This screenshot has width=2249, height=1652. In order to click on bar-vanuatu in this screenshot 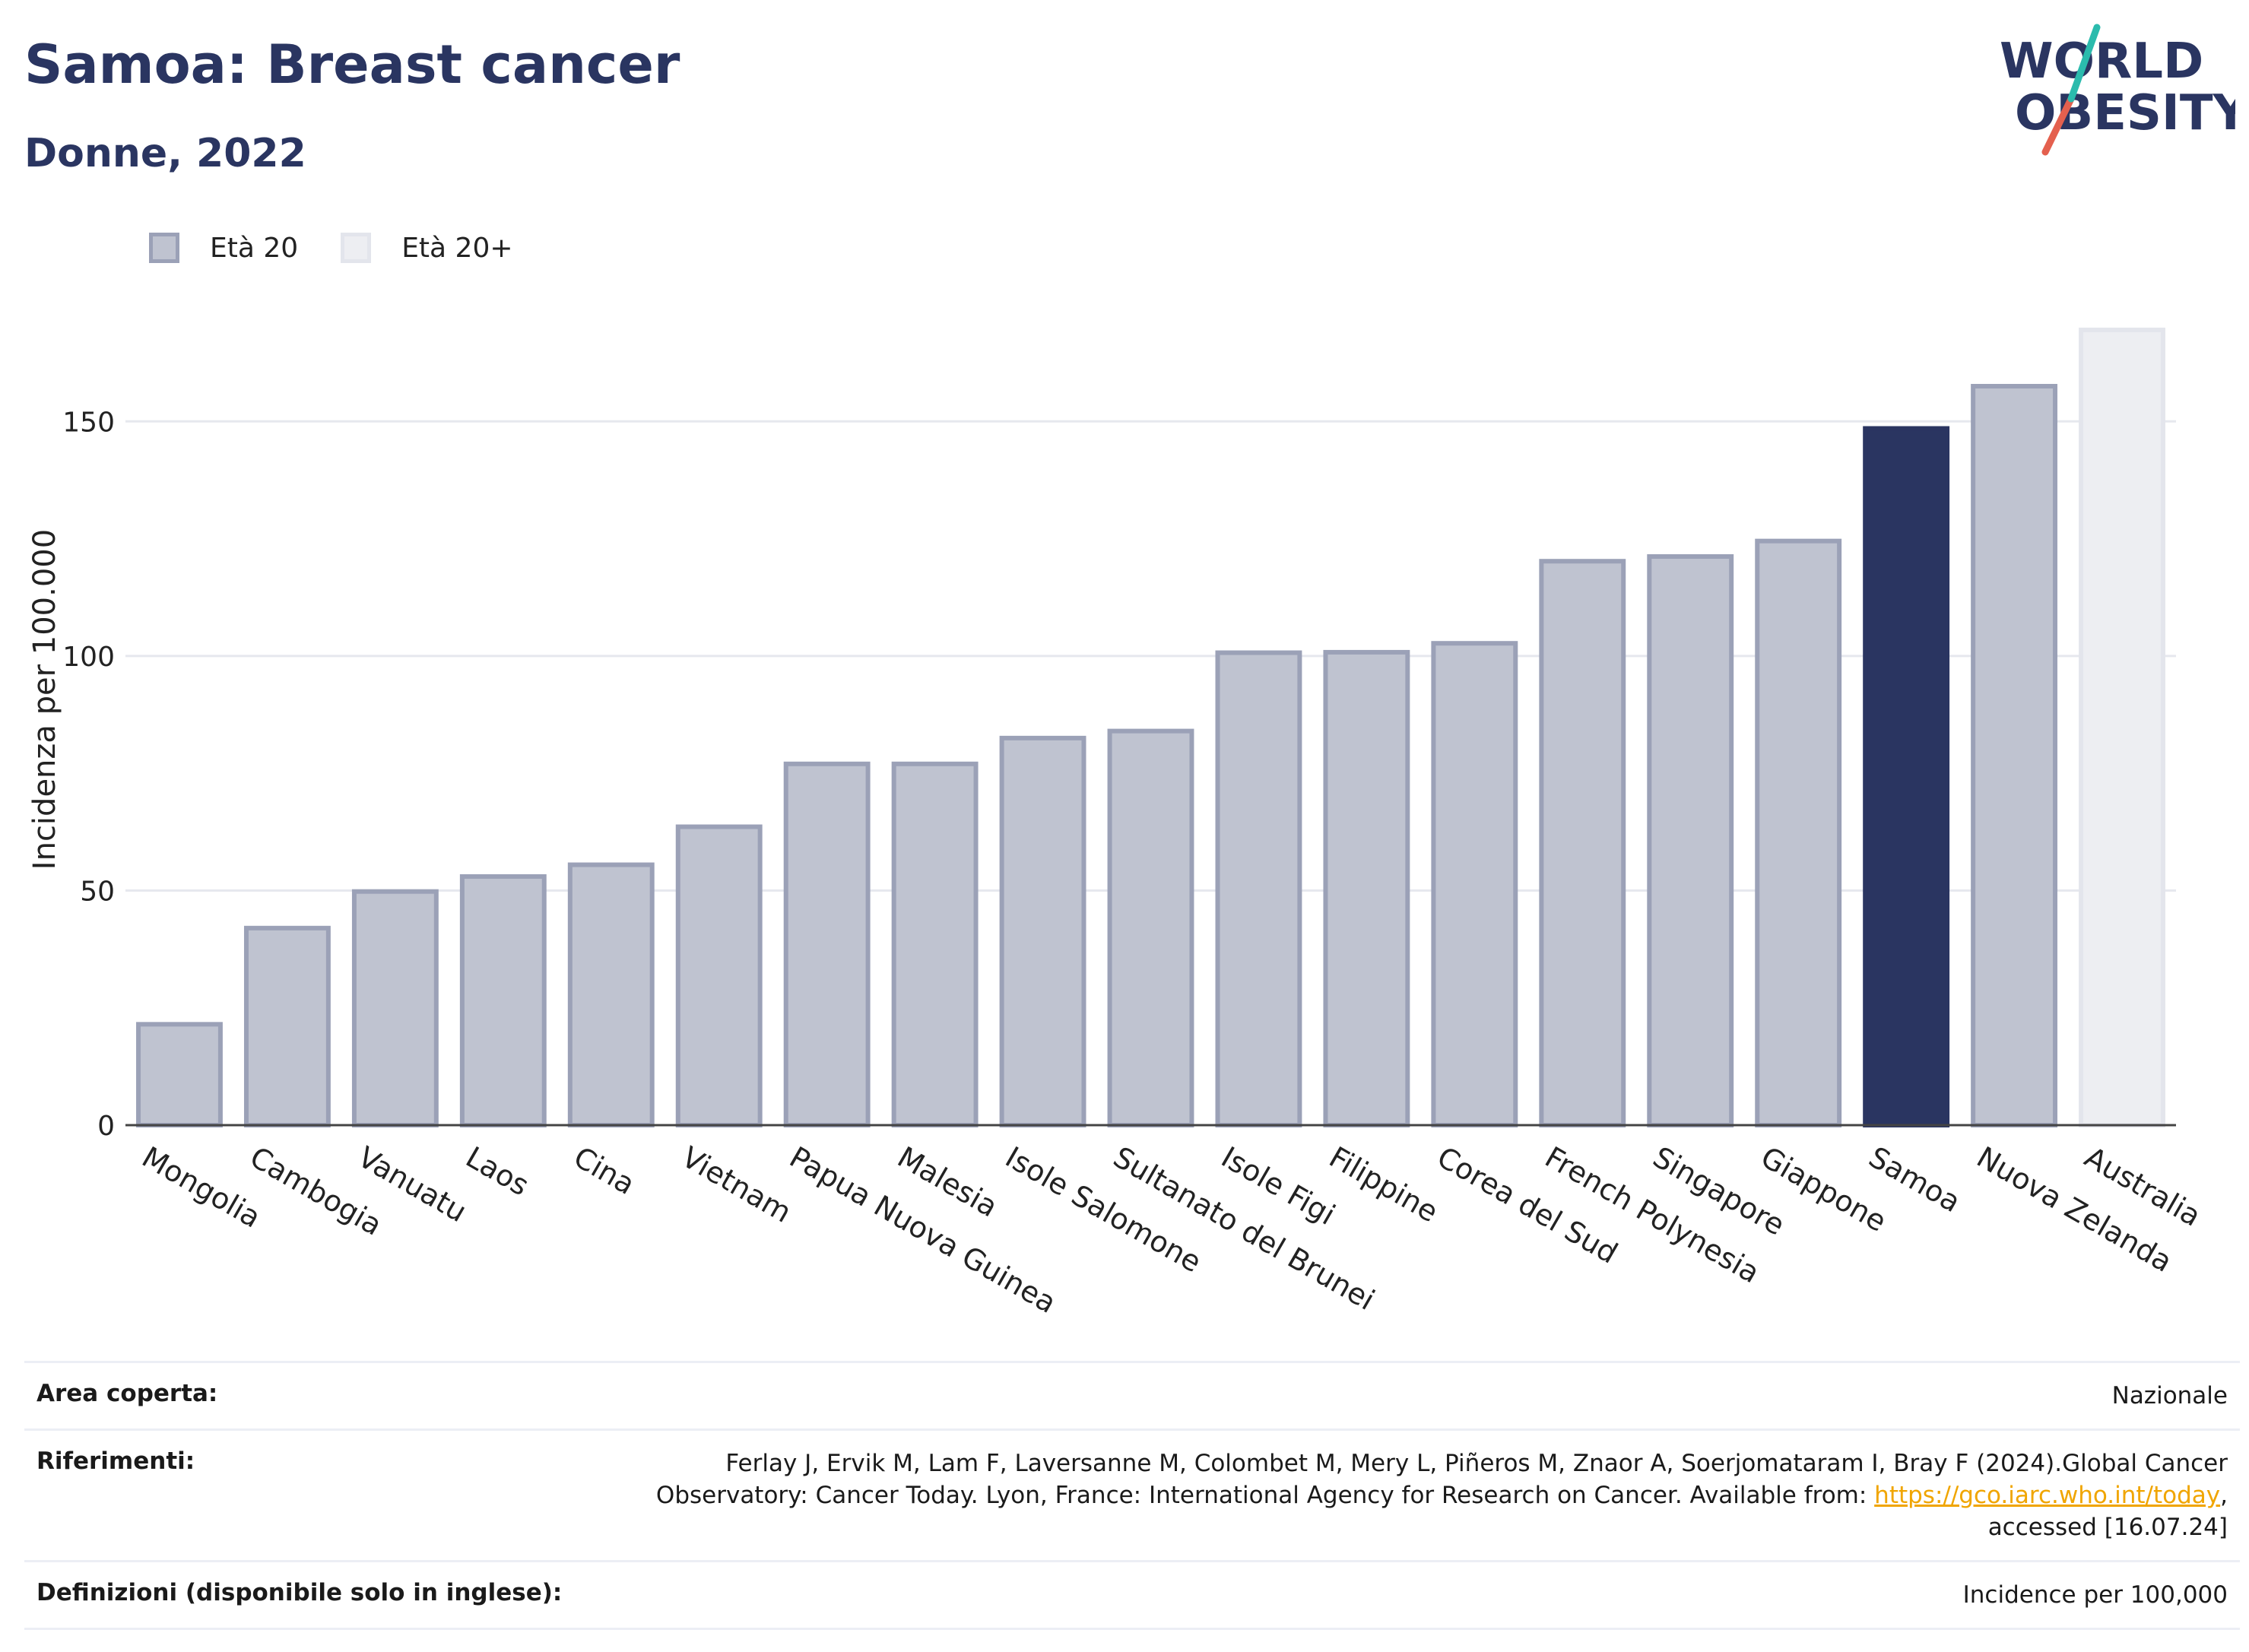, I will do `click(395, 1008)`.